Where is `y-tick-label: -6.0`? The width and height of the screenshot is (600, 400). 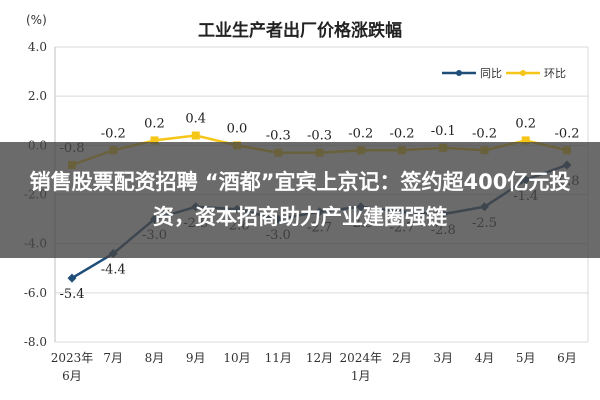 y-tick-label: -6.0 is located at coordinates (35, 293).